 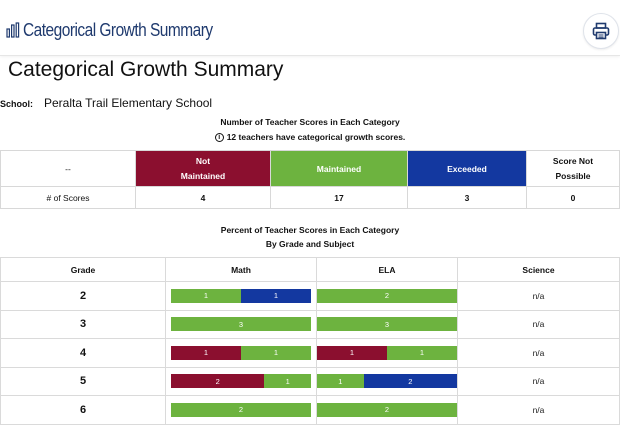 What do you see at coordinates (573, 168) in the screenshot?
I see `header-score-not-possible: Score Not Possible` at bounding box center [573, 168].